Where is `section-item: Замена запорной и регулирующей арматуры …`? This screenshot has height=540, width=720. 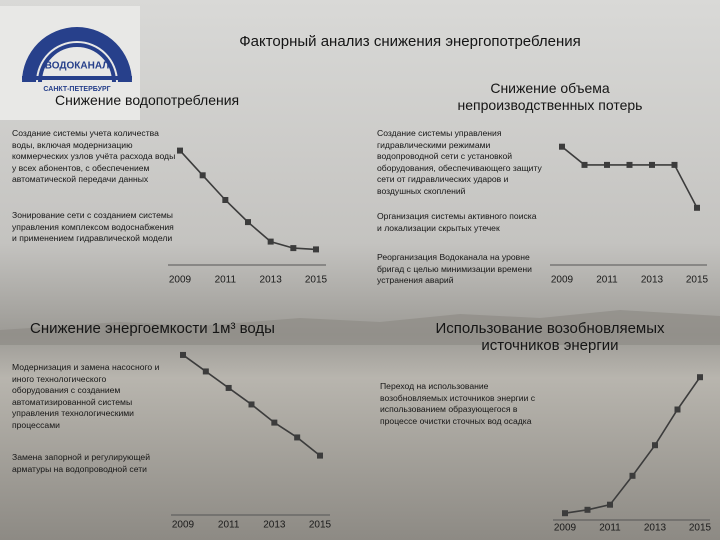 section-item: Замена запорной и регулирующей арматуры … is located at coordinates (81, 463).